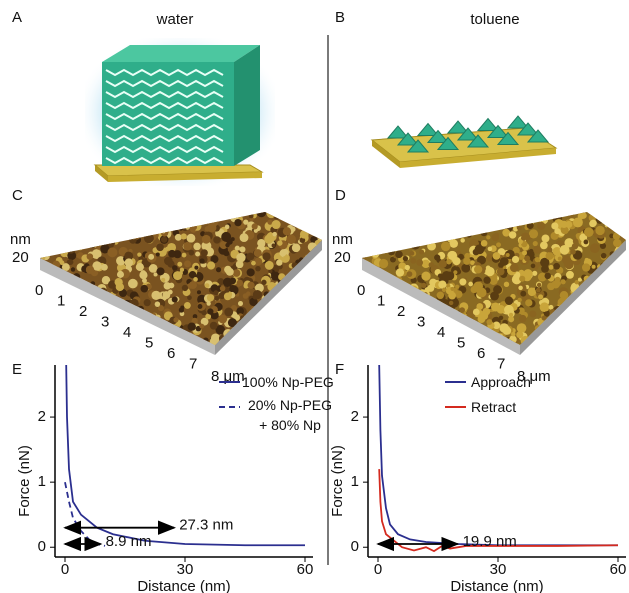  What do you see at coordinates (498, 455) in the screenshot?
I see `series-line` at bounding box center [498, 455].